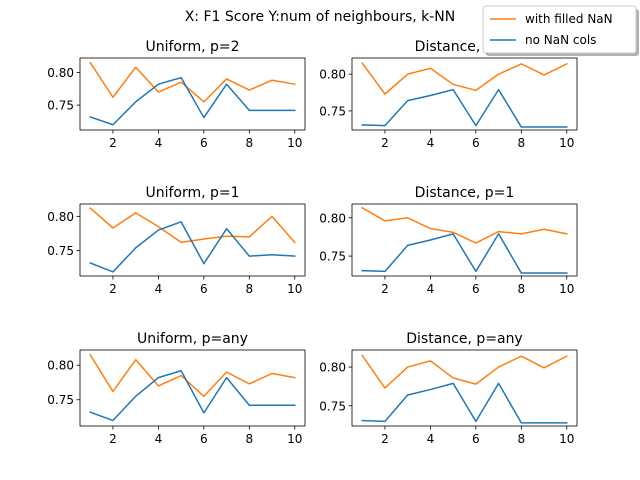 This screenshot has height=480, width=640. Describe the element at coordinates (192, 47) in the screenshot. I see `subplot-title: Uniform, p=2` at that location.